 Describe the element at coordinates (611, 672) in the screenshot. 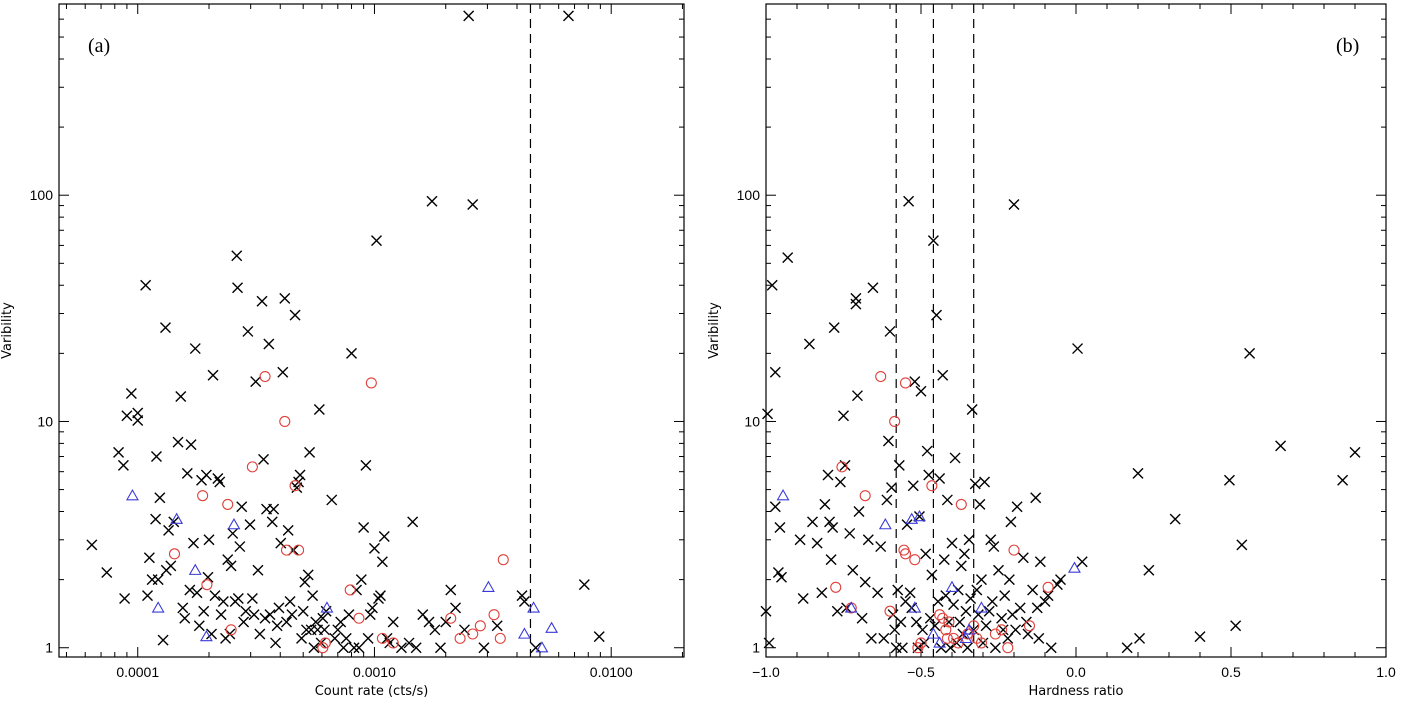

I see `x-tick-label: 0.0100` at that location.